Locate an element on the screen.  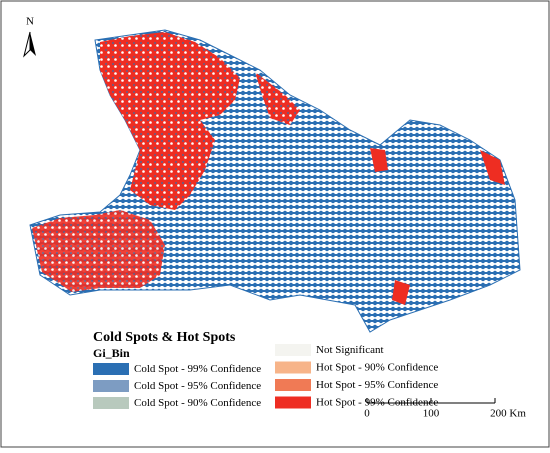
scale-label: 100 is located at coordinates (431, 414).